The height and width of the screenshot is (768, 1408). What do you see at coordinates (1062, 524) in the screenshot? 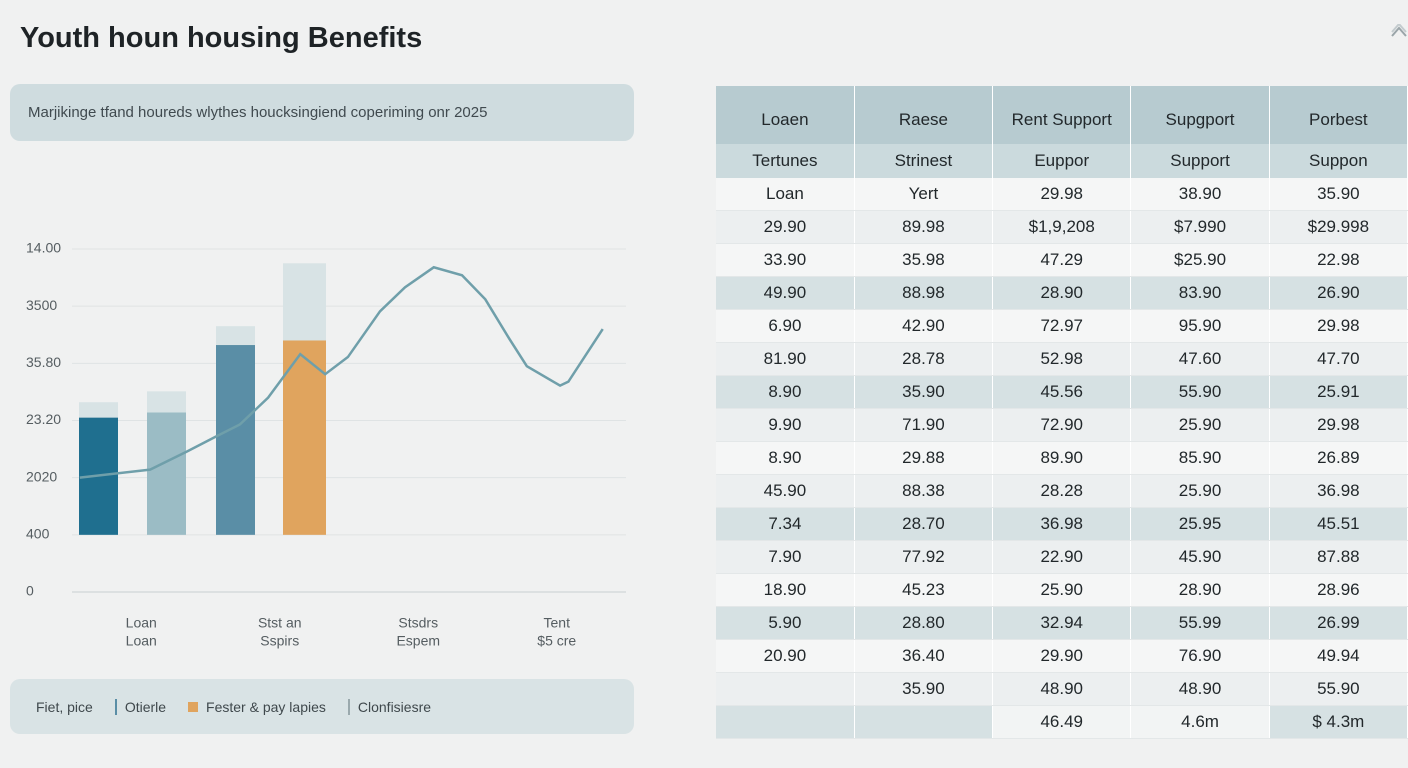
I see `table-cell: 36.98` at bounding box center [1062, 524].